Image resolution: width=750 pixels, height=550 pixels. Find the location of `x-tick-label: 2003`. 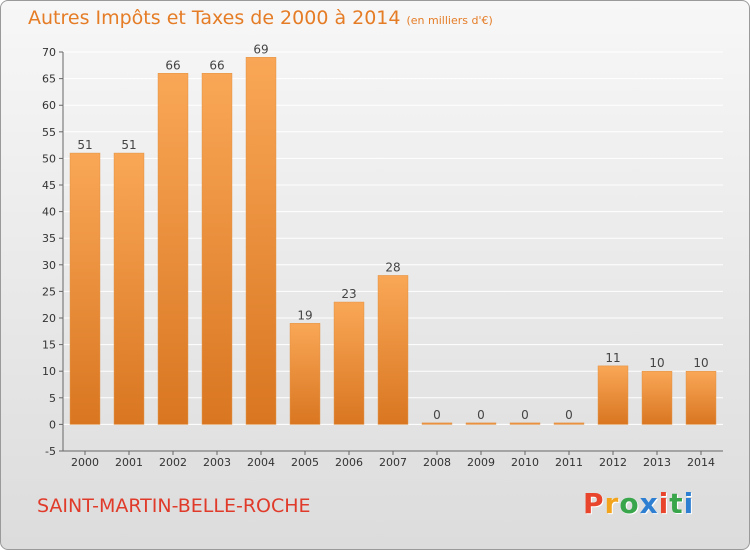

x-tick-label: 2003 is located at coordinates (217, 462).